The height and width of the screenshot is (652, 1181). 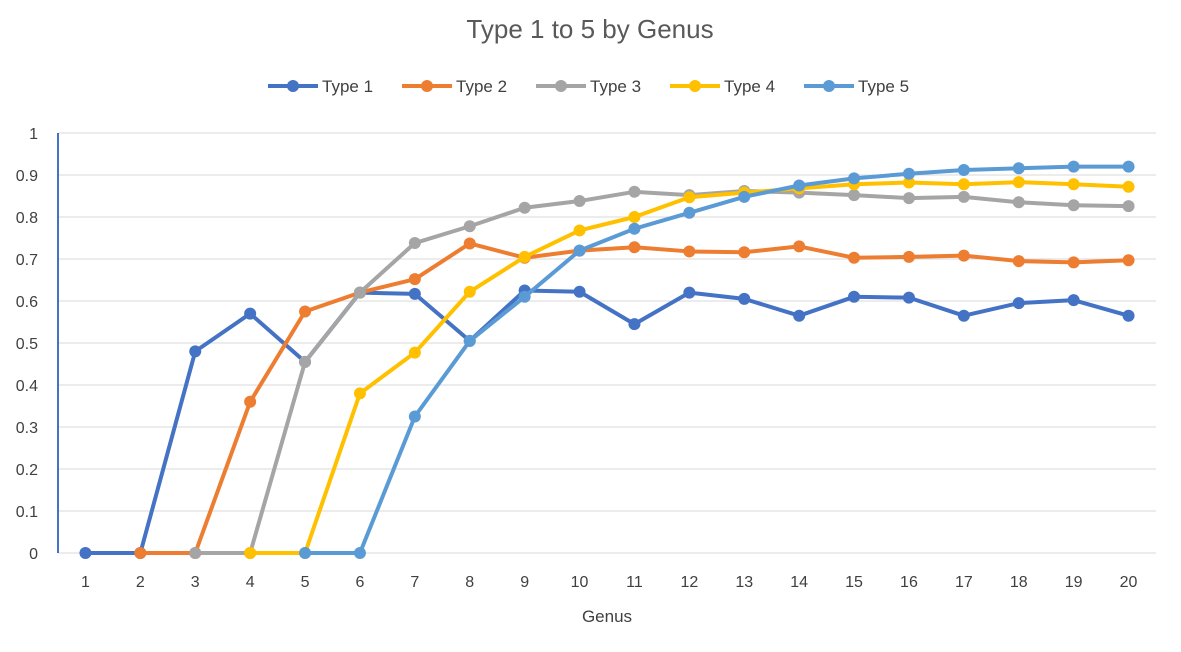 I want to click on x-tick-label: 3, so click(x=195, y=582).